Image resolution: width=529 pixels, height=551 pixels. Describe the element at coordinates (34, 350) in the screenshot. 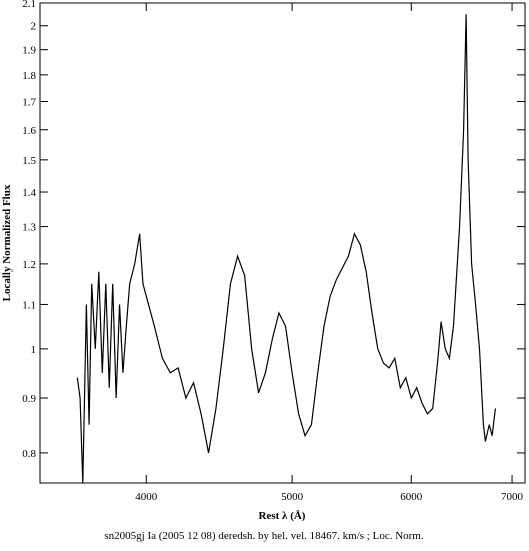

I see `y-tick-label: 1` at that location.